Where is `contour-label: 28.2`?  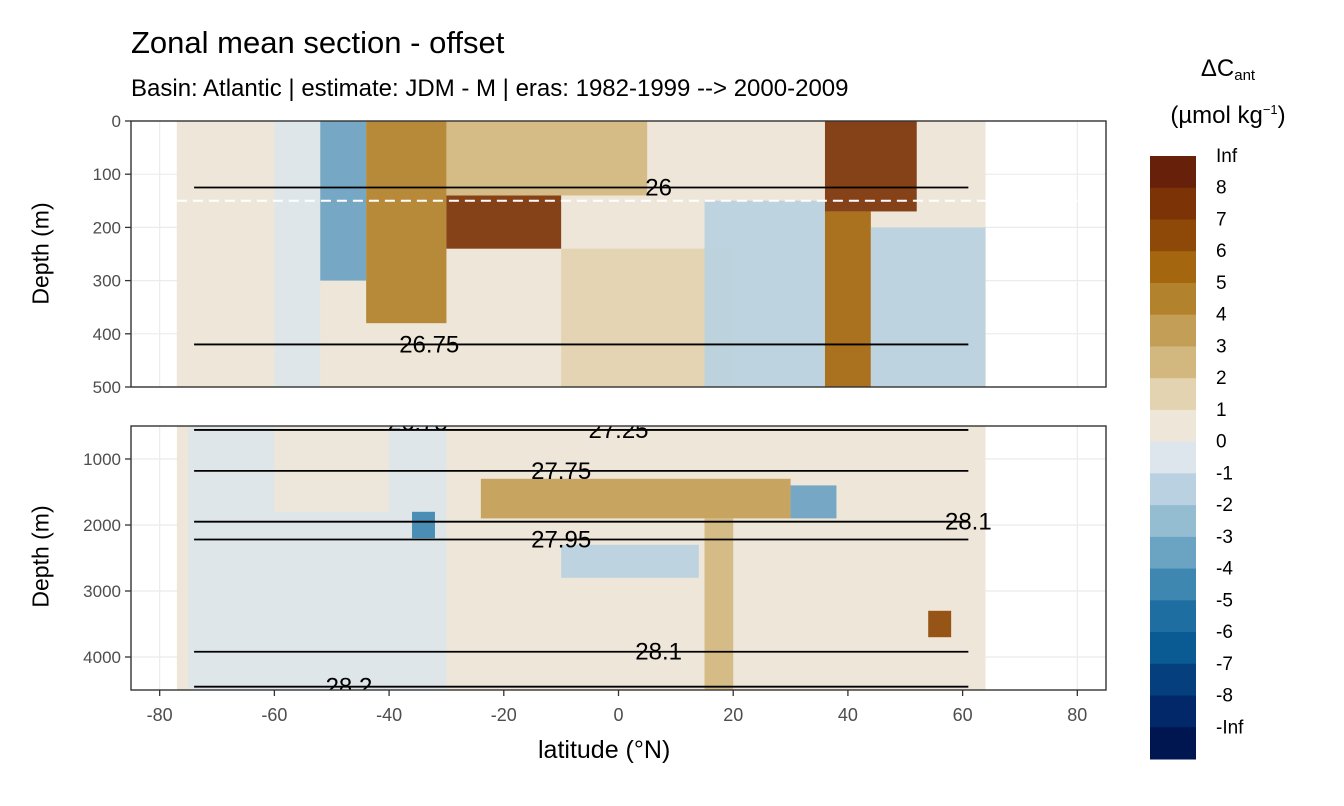
contour-label: 28.2 is located at coordinates (349, 687).